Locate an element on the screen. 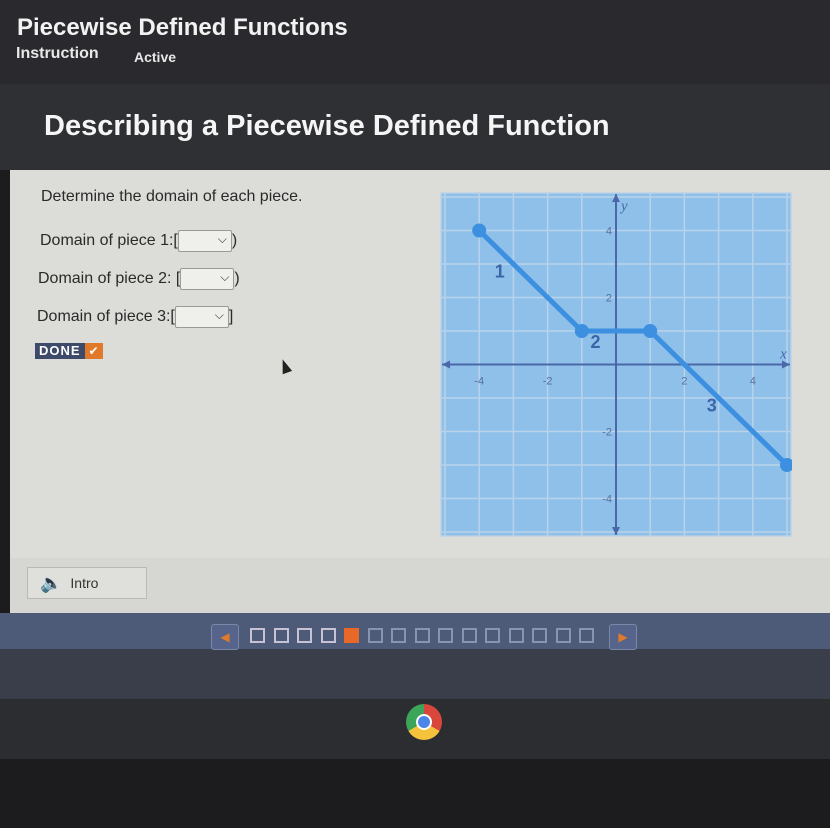 This screenshot has width=830, height=828. prompt-text: Determine the domain of each piece. is located at coordinates (172, 196).